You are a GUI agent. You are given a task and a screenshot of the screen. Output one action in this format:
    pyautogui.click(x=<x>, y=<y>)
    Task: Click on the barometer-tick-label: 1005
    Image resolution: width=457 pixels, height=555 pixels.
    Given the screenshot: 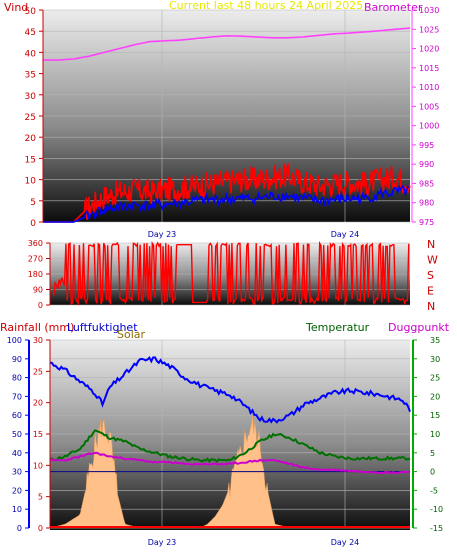 What is the action you would take?
    pyautogui.click(x=429, y=106)
    